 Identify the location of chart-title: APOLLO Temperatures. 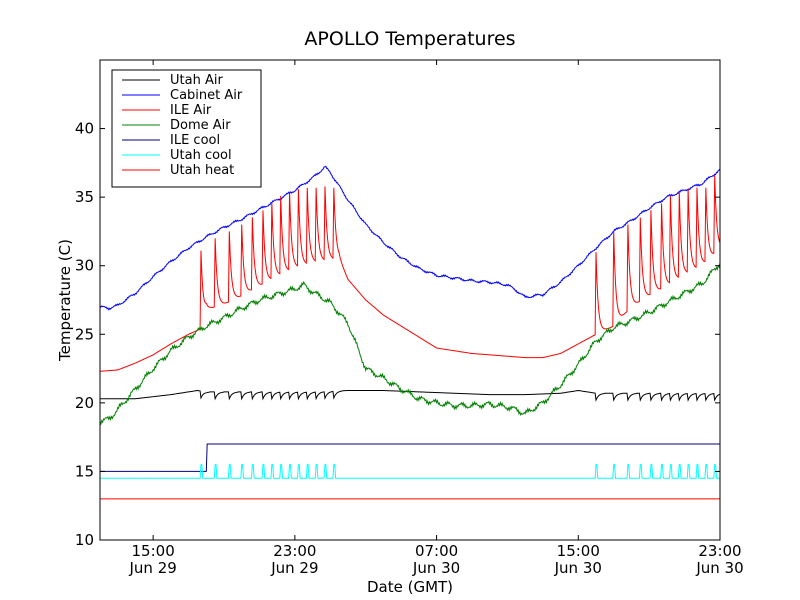
(409, 39).